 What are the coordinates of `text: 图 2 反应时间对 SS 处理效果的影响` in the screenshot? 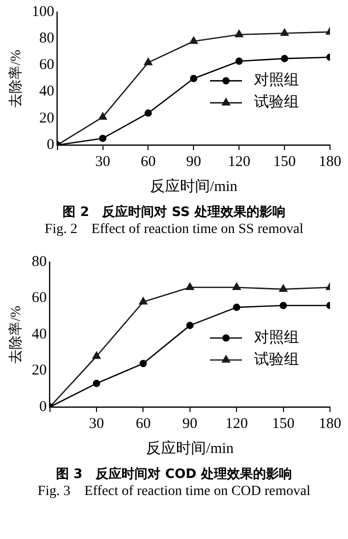 It's located at (174, 212).